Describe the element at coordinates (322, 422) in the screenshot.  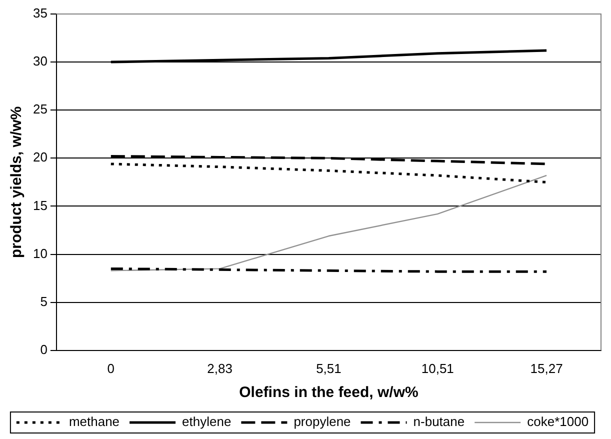
I see `legend-label: propylene` at that location.